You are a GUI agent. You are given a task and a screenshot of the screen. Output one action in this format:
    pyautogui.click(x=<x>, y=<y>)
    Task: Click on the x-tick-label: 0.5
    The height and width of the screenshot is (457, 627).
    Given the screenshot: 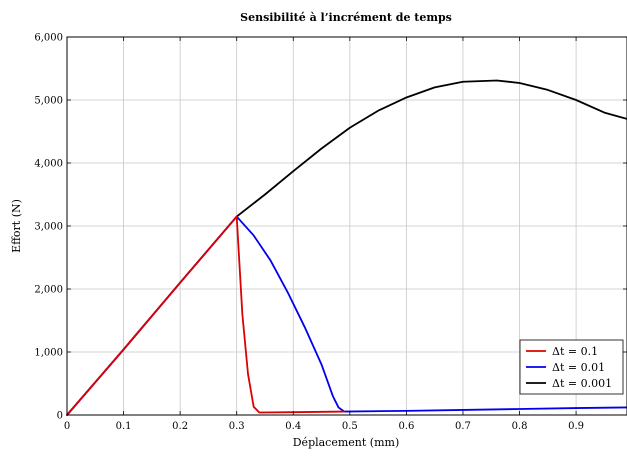 What is the action you would take?
    pyautogui.click(x=350, y=426)
    